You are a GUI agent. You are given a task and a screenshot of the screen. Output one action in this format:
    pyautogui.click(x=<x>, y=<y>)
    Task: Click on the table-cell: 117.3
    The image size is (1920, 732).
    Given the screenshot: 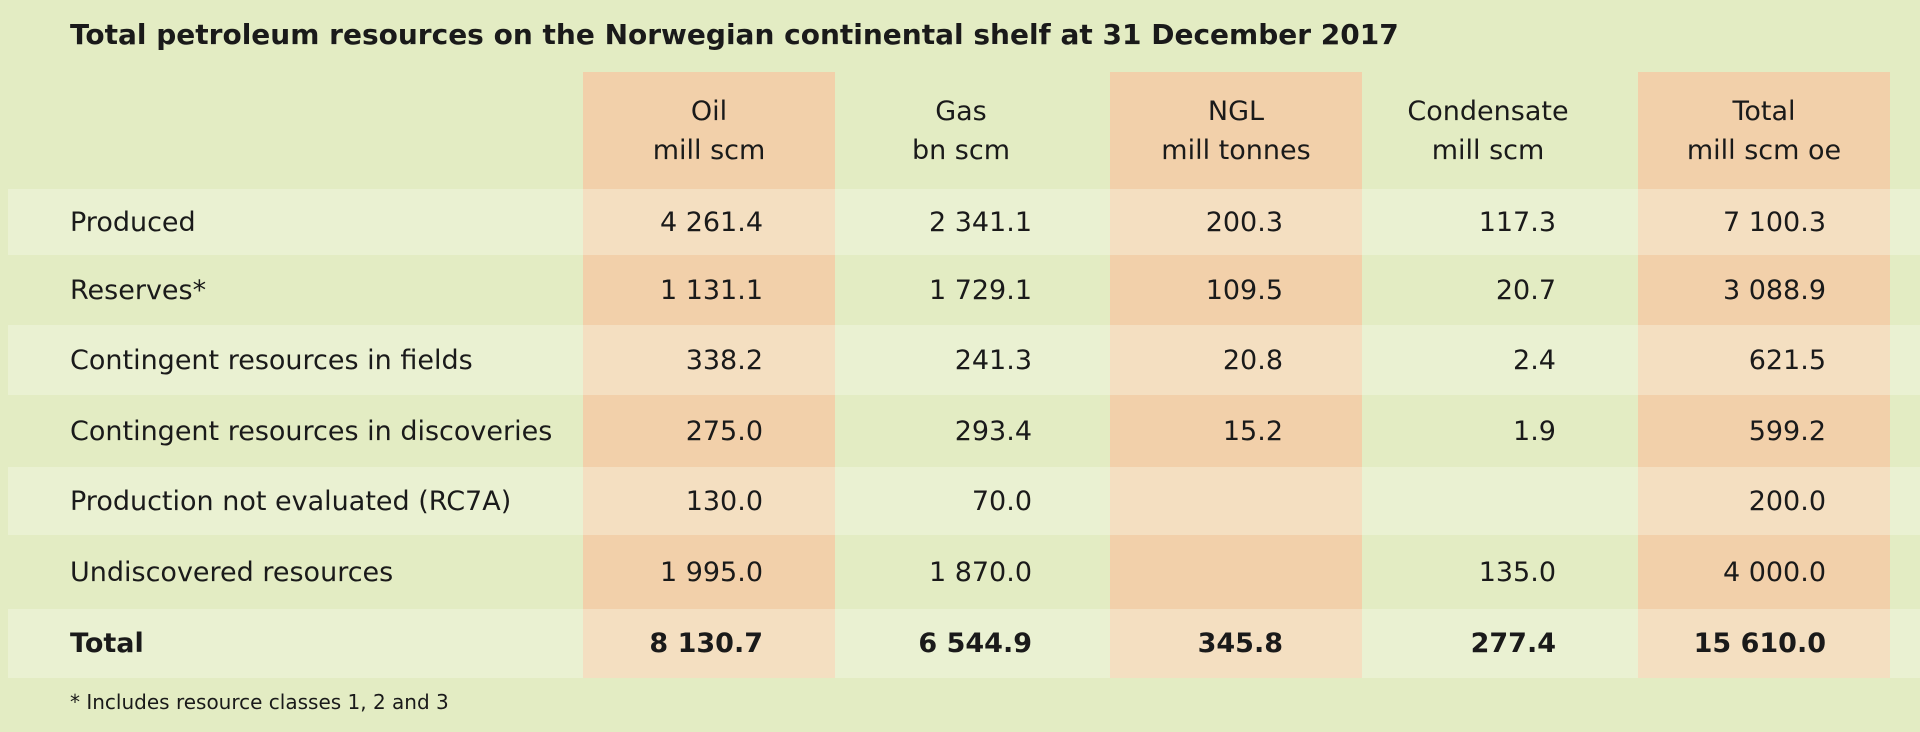 What is the action you would take?
    pyautogui.click(x=1517, y=222)
    